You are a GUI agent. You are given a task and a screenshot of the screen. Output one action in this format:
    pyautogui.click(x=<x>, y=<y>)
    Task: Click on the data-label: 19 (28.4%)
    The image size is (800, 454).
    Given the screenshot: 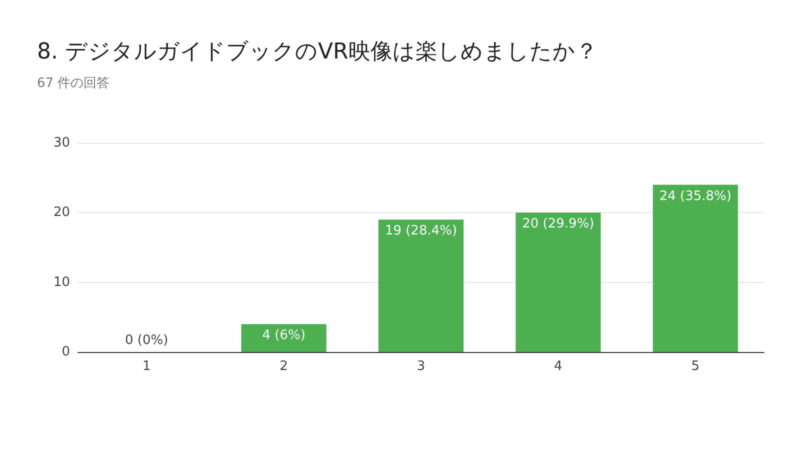 What is the action you would take?
    pyautogui.click(x=421, y=231)
    